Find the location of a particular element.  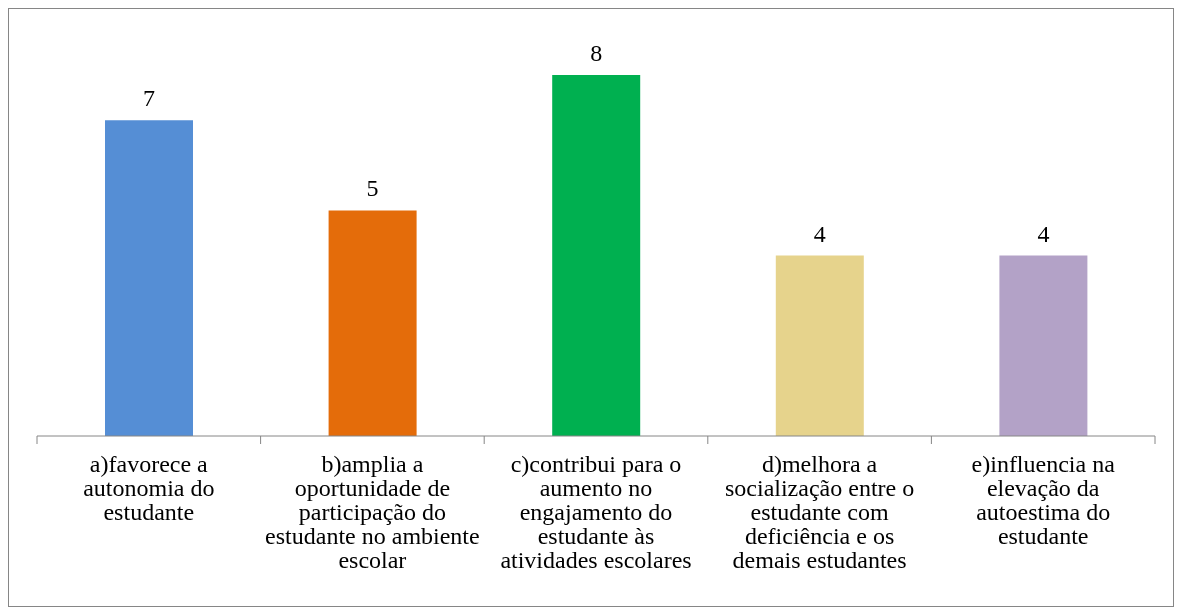

x-tick-label: c)contribui para o aumento no engajamento do estudante às atividades escolares is located at coordinates (596, 512).